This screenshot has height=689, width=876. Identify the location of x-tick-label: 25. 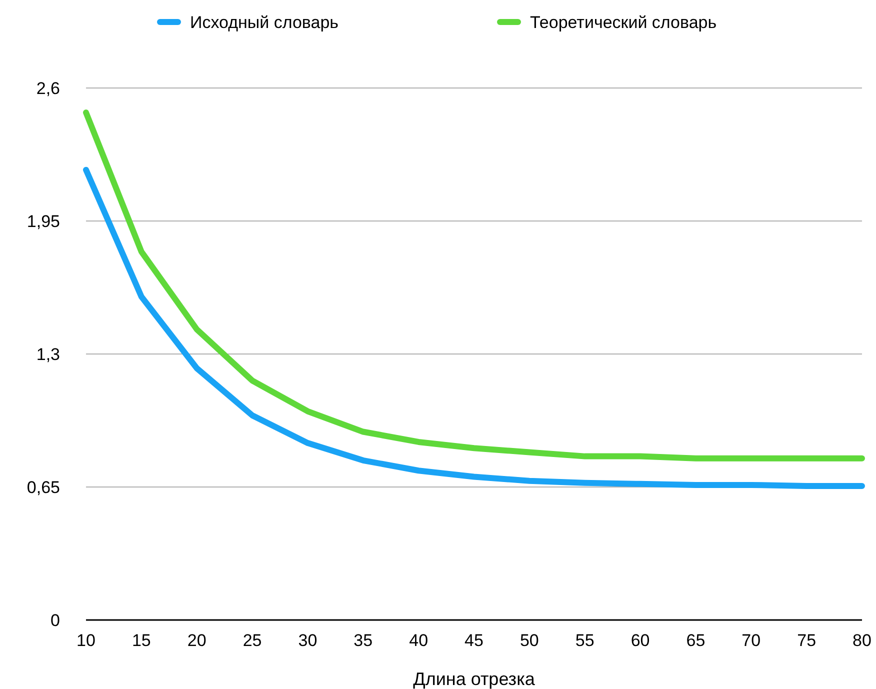
(252, 640).